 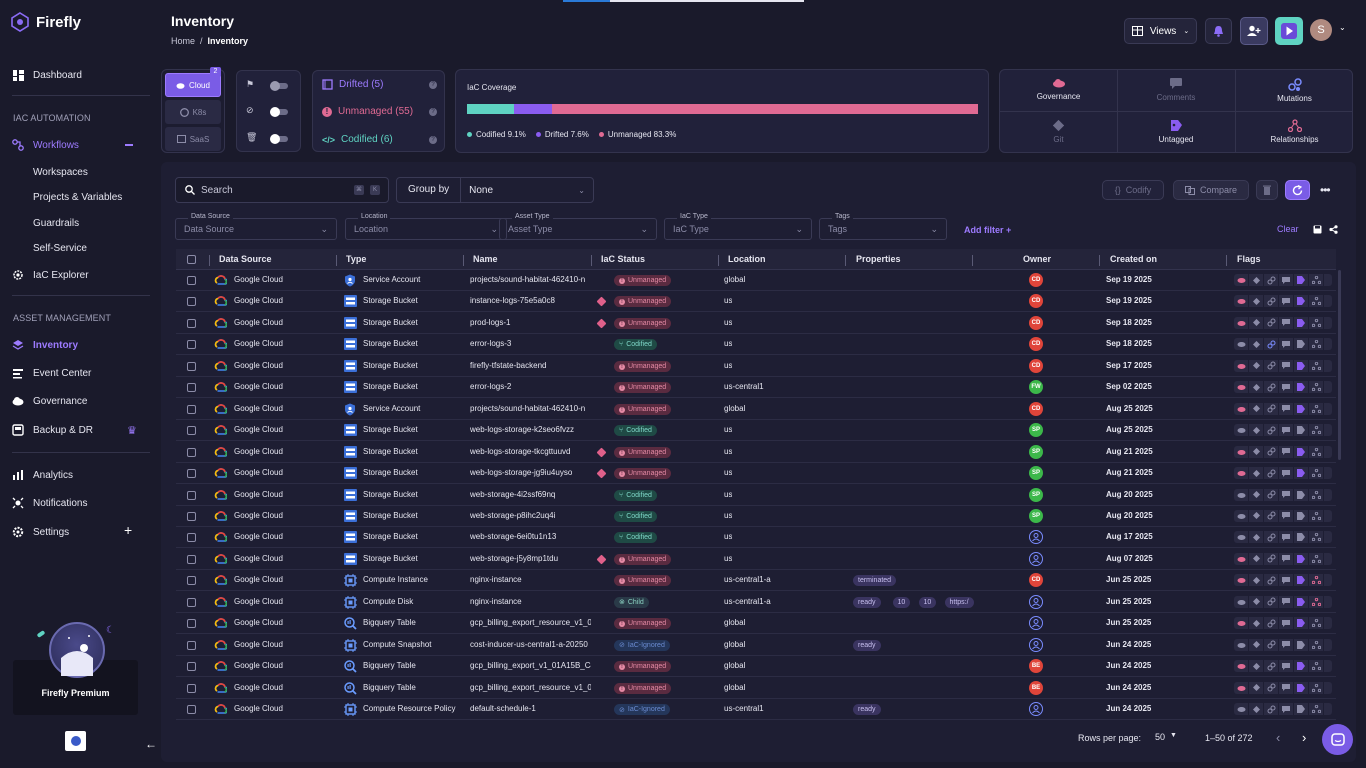 What do you see at coordinates (42, 475) in the screenshot?
I see `sidebar-item-analytics: Analytics` at bounding box center [42, 475].